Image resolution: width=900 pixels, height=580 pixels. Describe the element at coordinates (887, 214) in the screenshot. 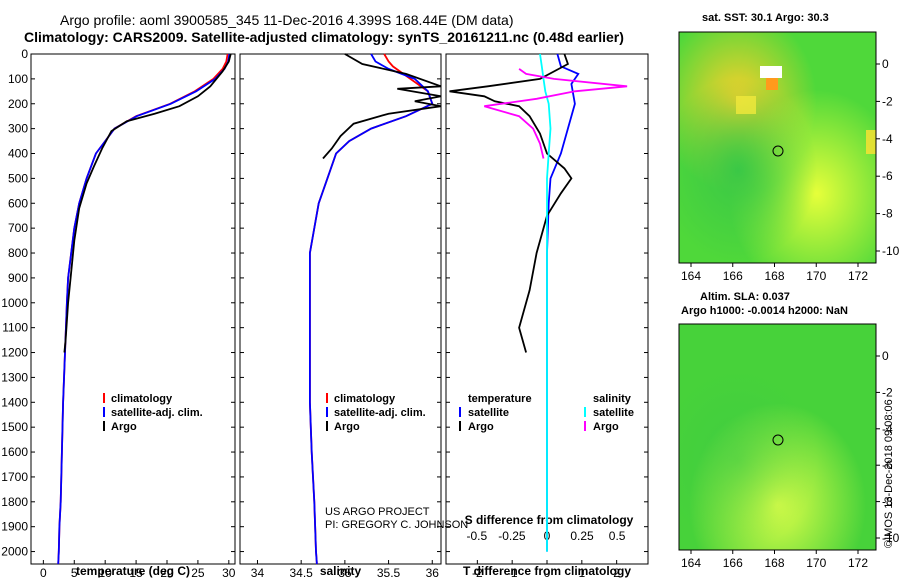

I see `sst-map-y-tick-label: -8` at that location.